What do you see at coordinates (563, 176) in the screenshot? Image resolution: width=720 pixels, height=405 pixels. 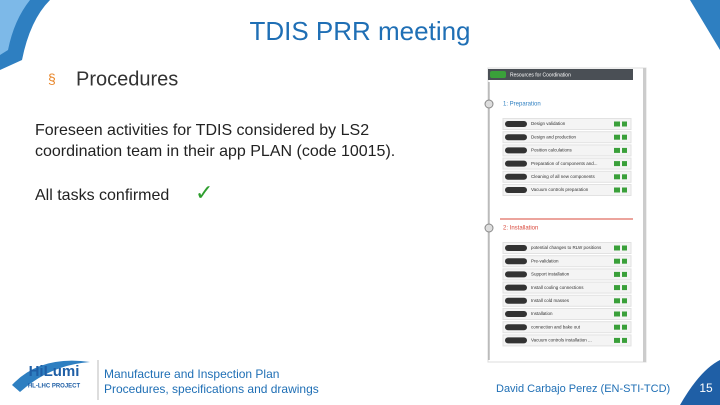 I see `item-text: Cleaning of all new components` at bounding box center [563, 176].